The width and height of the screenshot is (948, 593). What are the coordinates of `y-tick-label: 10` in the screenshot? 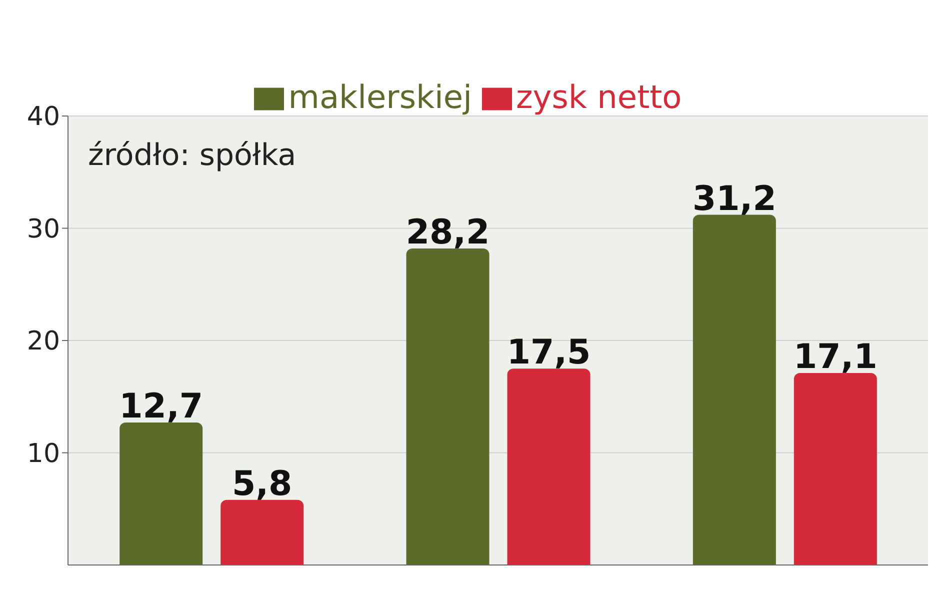 It's located at (43, 453).